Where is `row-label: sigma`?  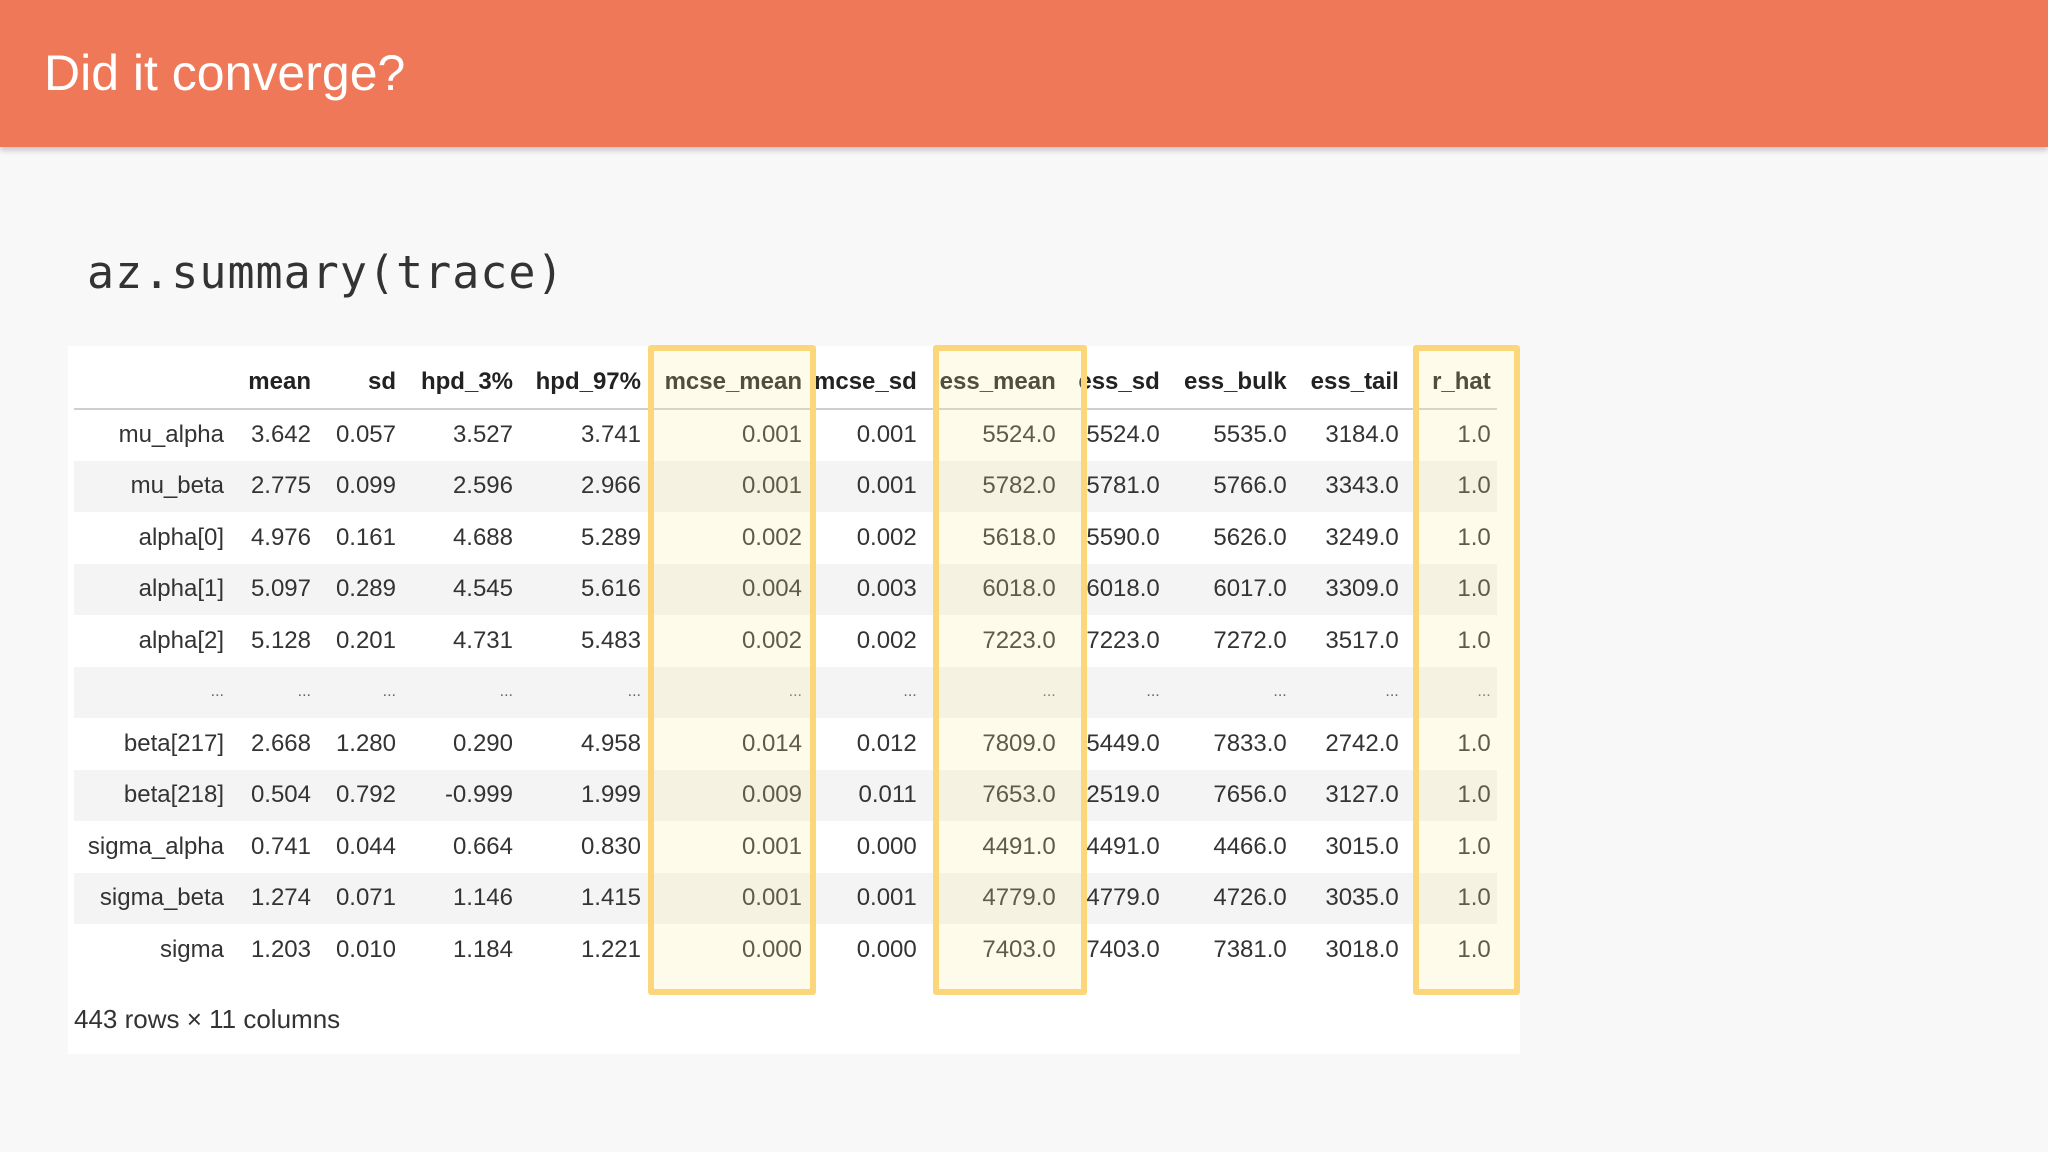
row-label: sigma is located at coordinates (191, 949).